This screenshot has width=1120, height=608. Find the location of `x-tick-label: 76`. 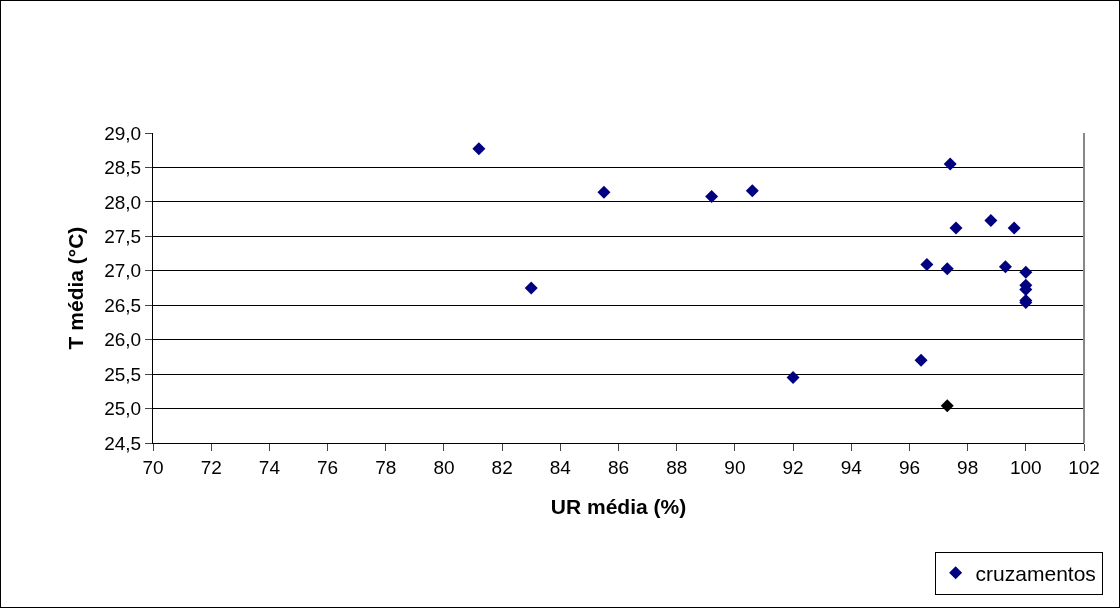

x-tick-label: 76 is located at coordinates (327, 467).